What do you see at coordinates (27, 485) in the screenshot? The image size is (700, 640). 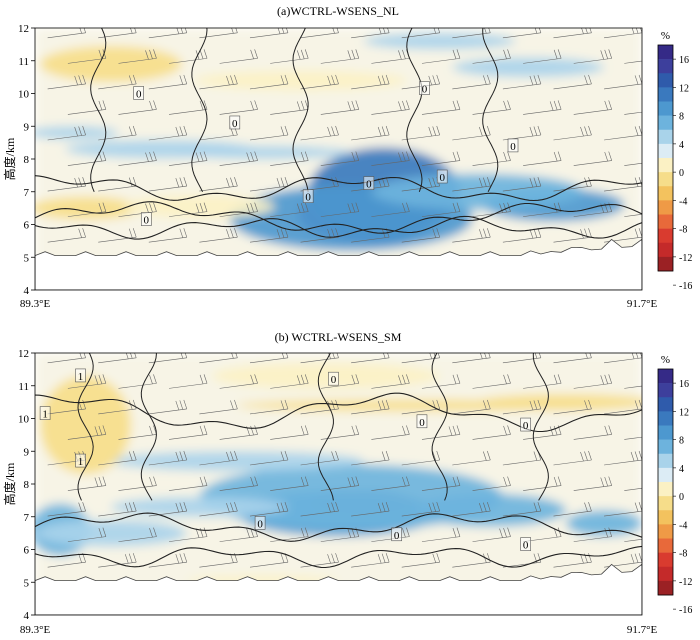 I see `y-tick-label: 8` at bounding box center [27, 485].